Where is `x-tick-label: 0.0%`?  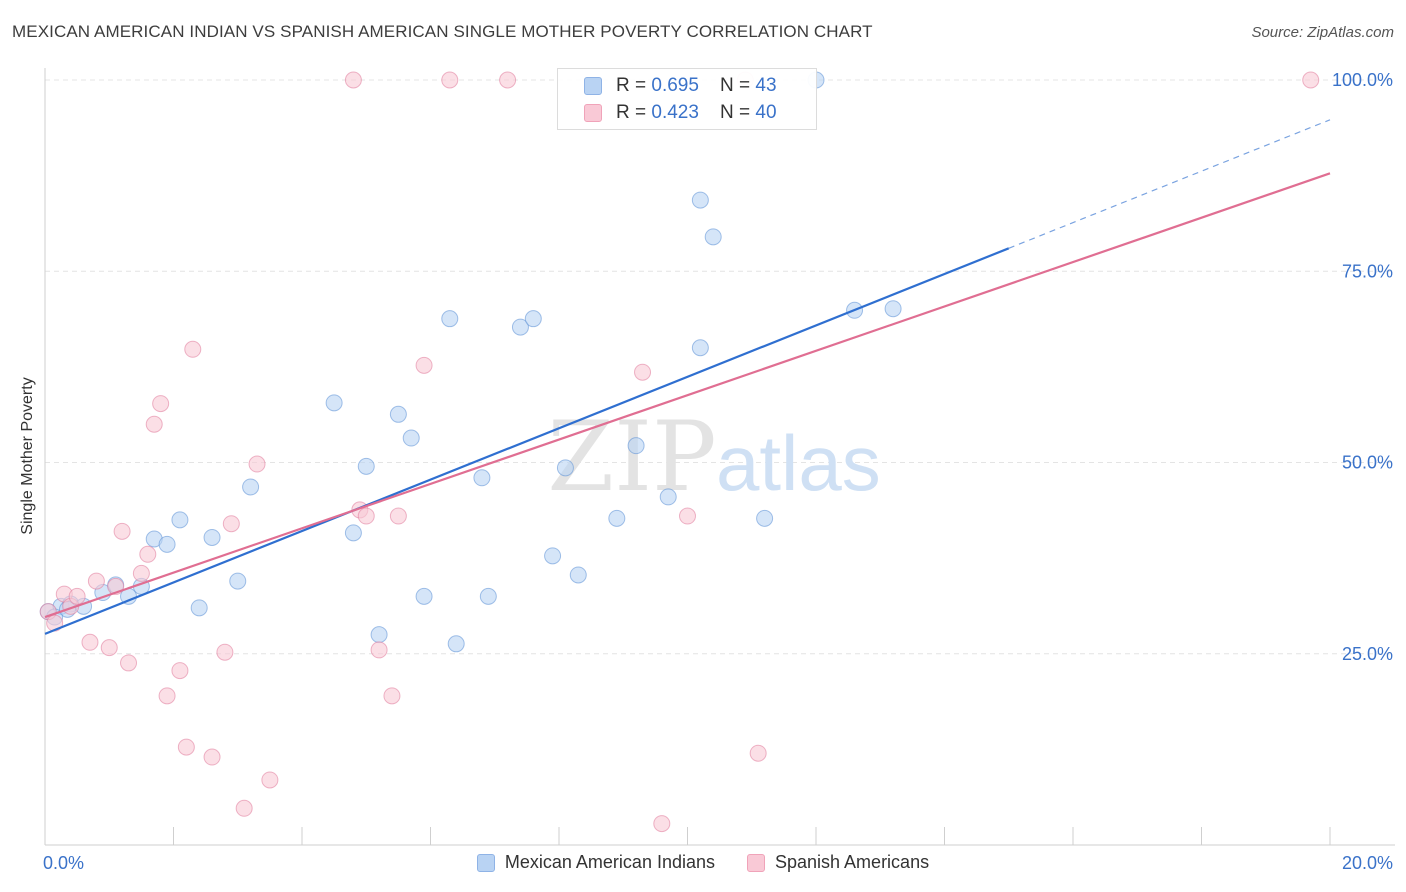 x-tick-label: 0.0% is located at coordinates (63, 863).